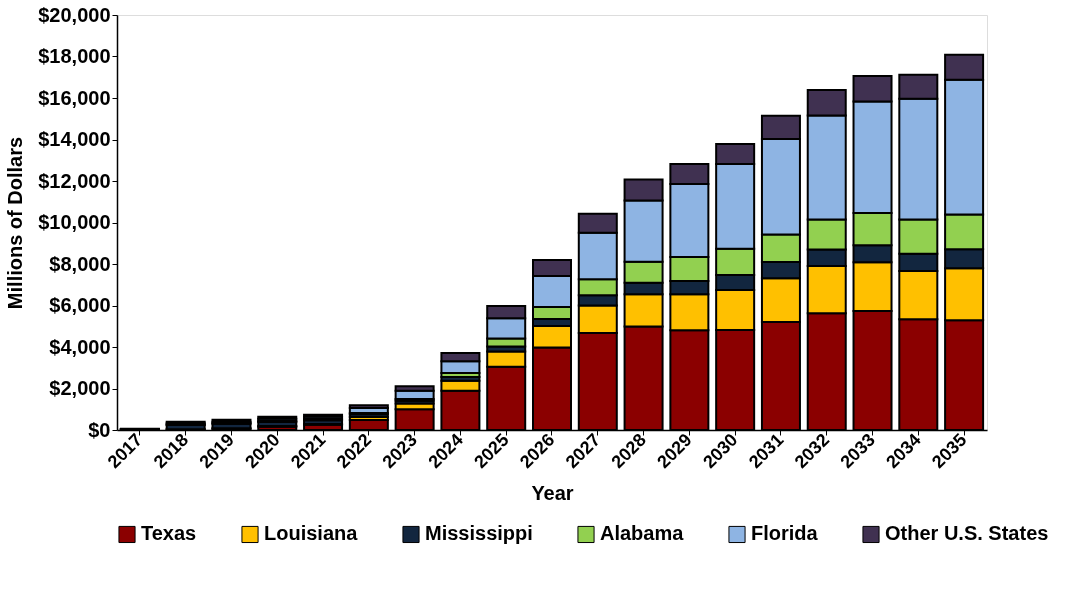 The width and height of the screenshot is (1080, 611). Describe the element at coordinates (74, 97) in the screenshot. I see `y-tick-label: $16,000` at that location.